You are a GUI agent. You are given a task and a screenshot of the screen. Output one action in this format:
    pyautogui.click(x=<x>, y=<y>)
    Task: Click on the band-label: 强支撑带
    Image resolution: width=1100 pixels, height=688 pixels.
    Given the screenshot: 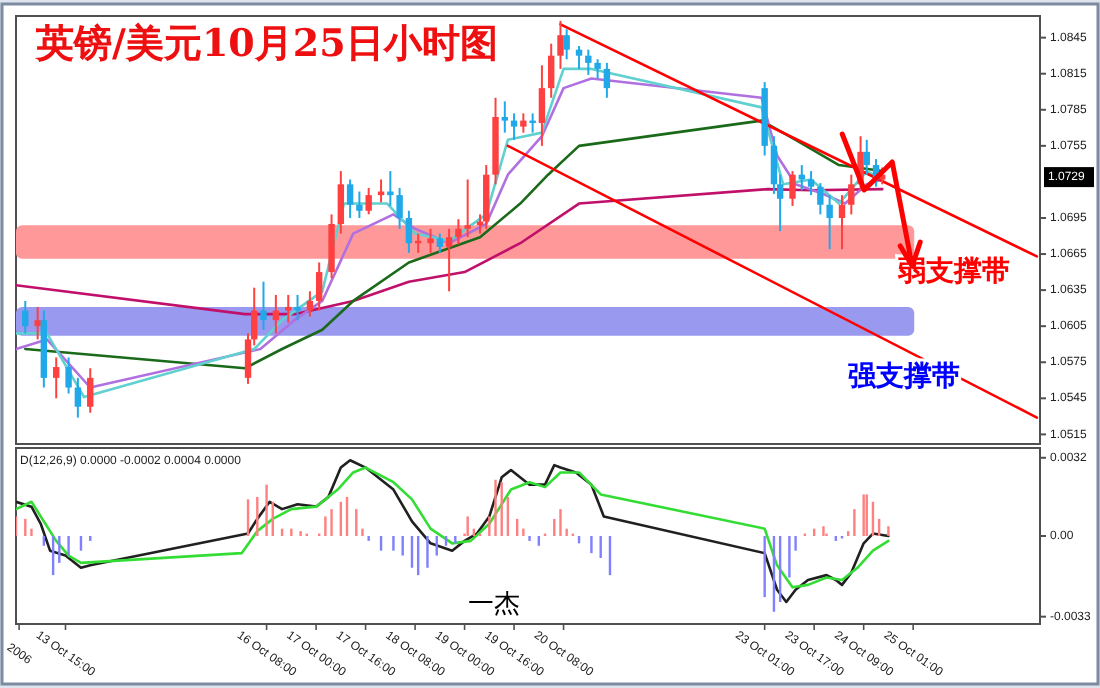 What is the action you would take?
    pyautogui.click(x=904, y=377)
    